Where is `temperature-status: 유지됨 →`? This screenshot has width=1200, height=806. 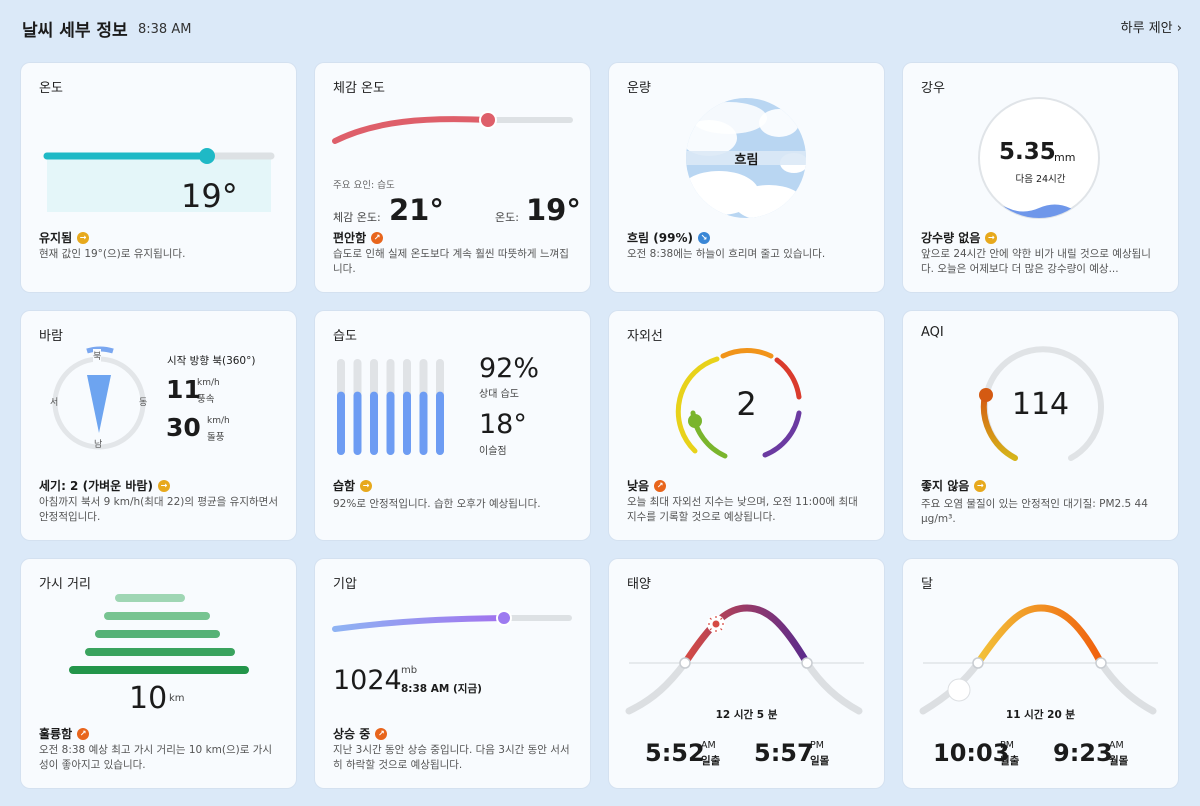
temperature-status: 유지됨 → is located at coordinates (64, 237).